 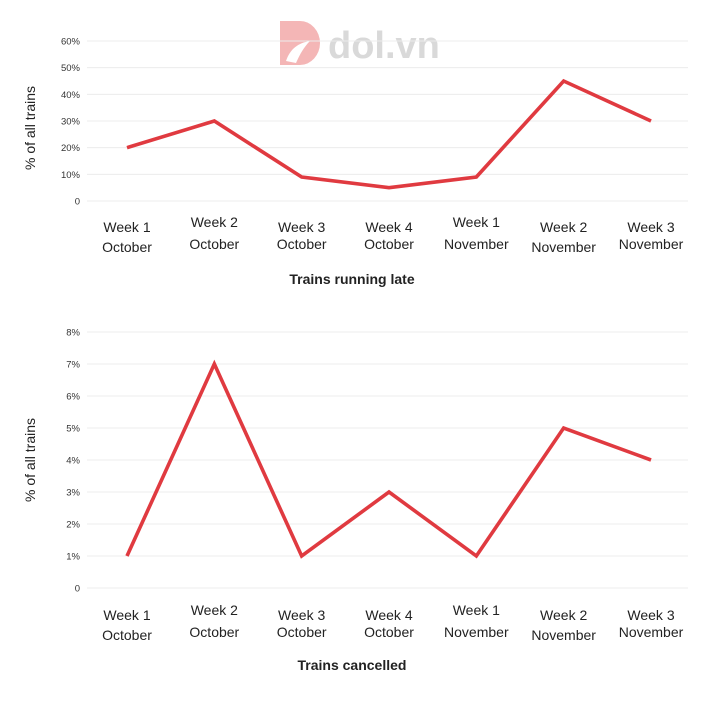 What do you see at coordinates (71, 42) in the screenshot?
I see `y-tick-label: 60%` at bounding box center [71, 42].